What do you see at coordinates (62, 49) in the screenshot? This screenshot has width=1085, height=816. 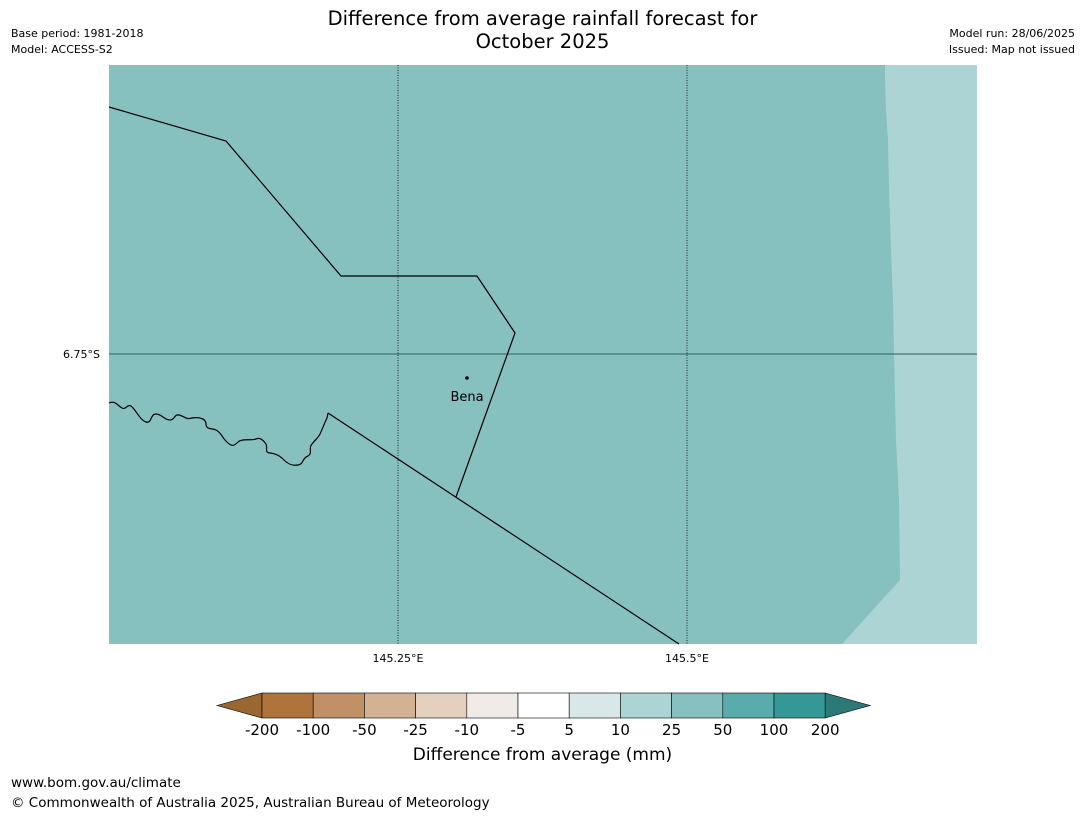 I see `model-text: Model: ACCESS-S2` at bounding box center [62, 49].